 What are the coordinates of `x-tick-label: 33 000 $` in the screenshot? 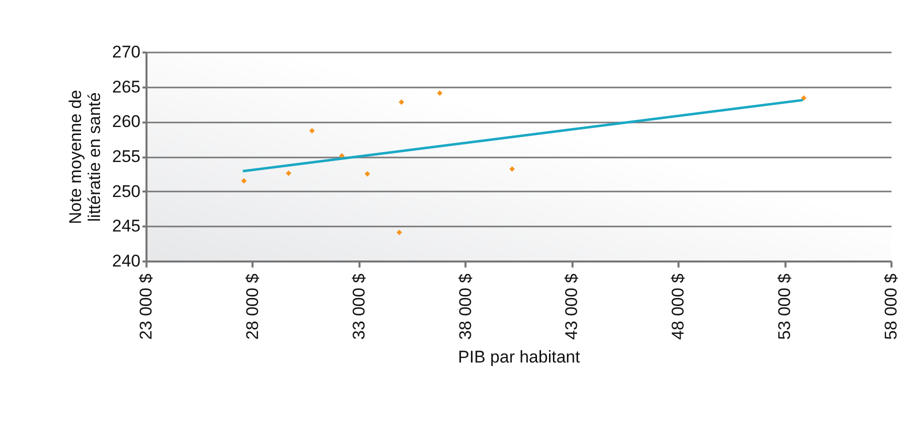 It's located at (358, 306).